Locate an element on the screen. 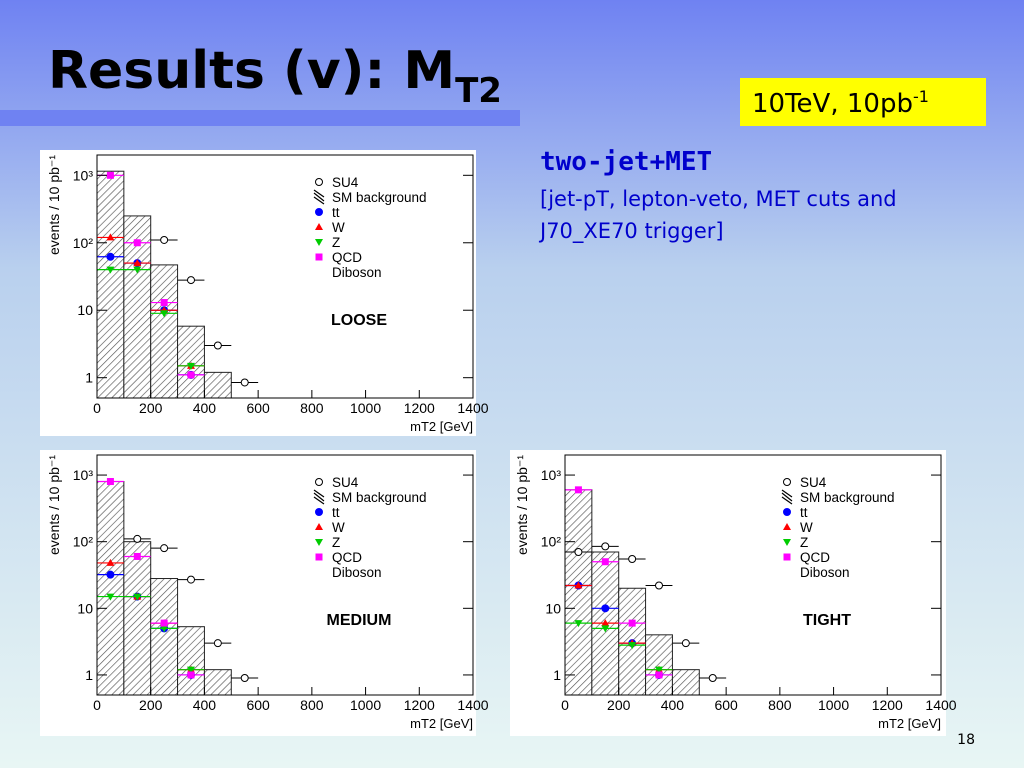  legend-label: QCD is located at coordinates (815, 557).